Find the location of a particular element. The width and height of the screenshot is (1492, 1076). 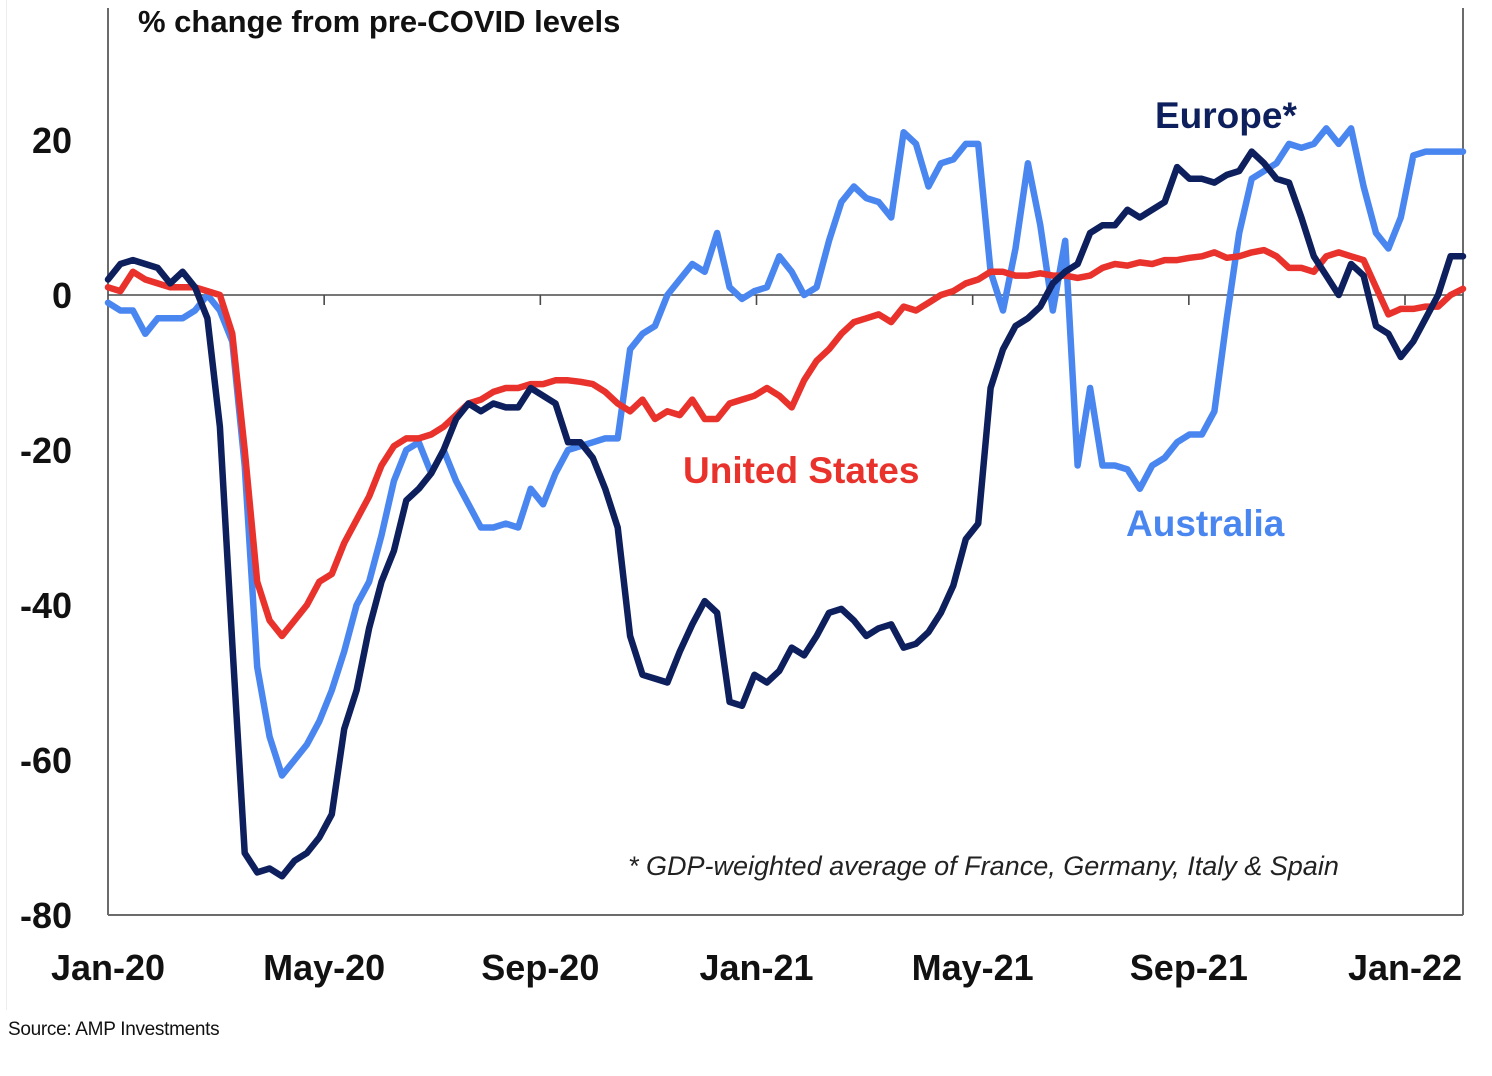

series-label-united-states: United States is located at coordinates (801, 470).